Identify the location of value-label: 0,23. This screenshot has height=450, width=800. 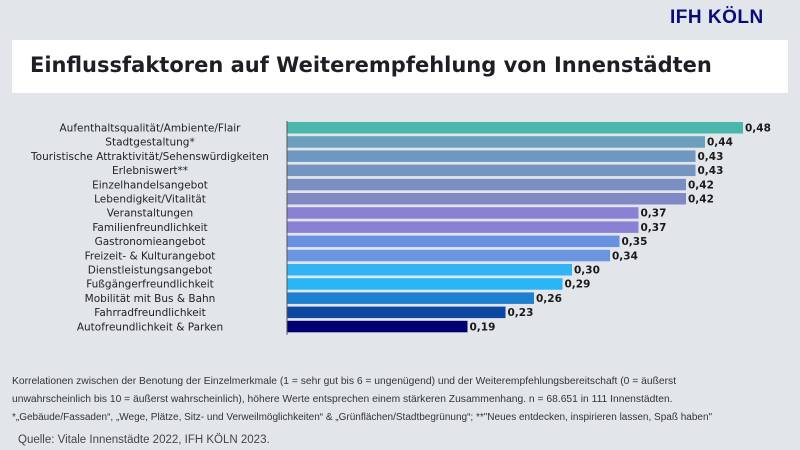
(521, 313).